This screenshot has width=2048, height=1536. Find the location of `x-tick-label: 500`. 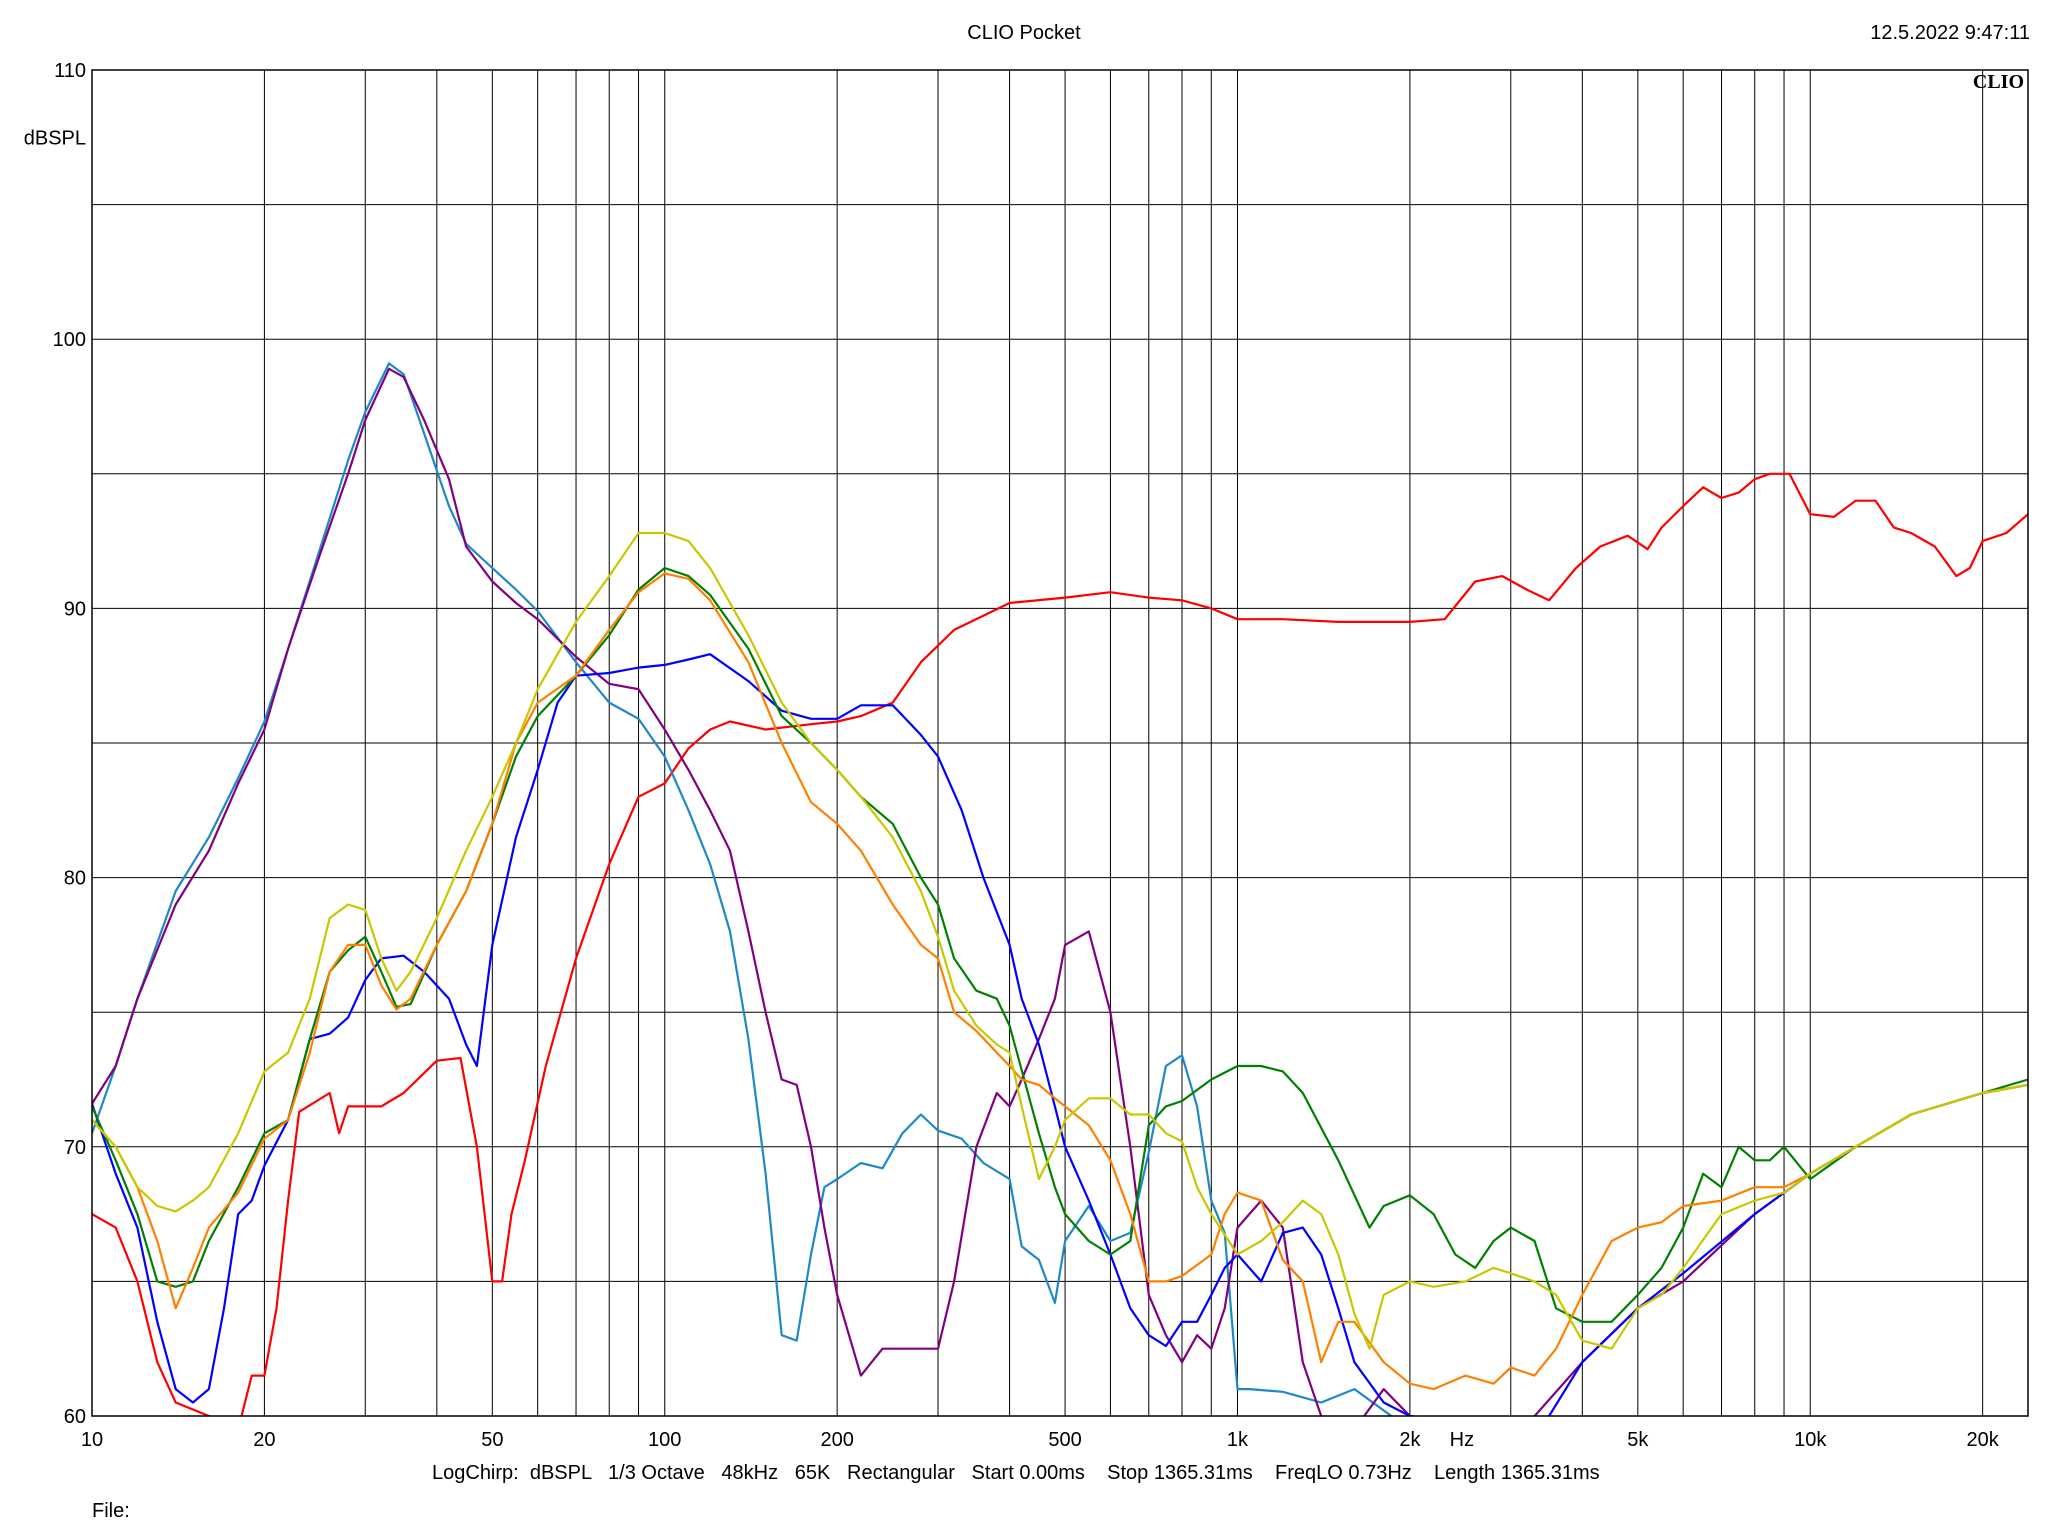

x-tick-label: 500 is located at coordinates (1064, 1440).